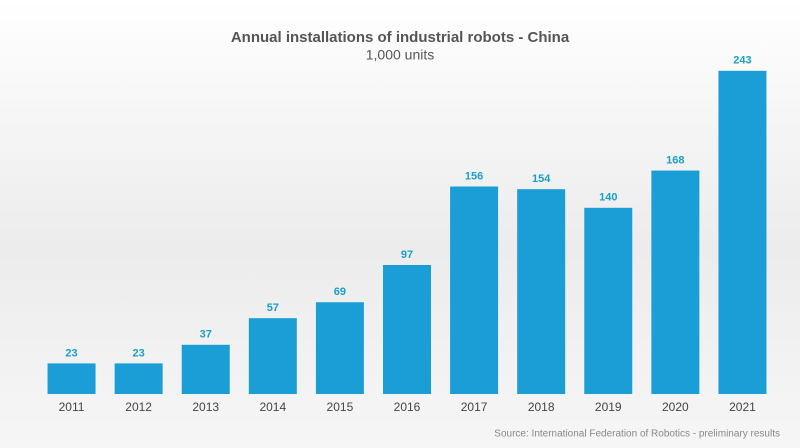  I want to click on x-tick-label: 2017, so click(474, 407).